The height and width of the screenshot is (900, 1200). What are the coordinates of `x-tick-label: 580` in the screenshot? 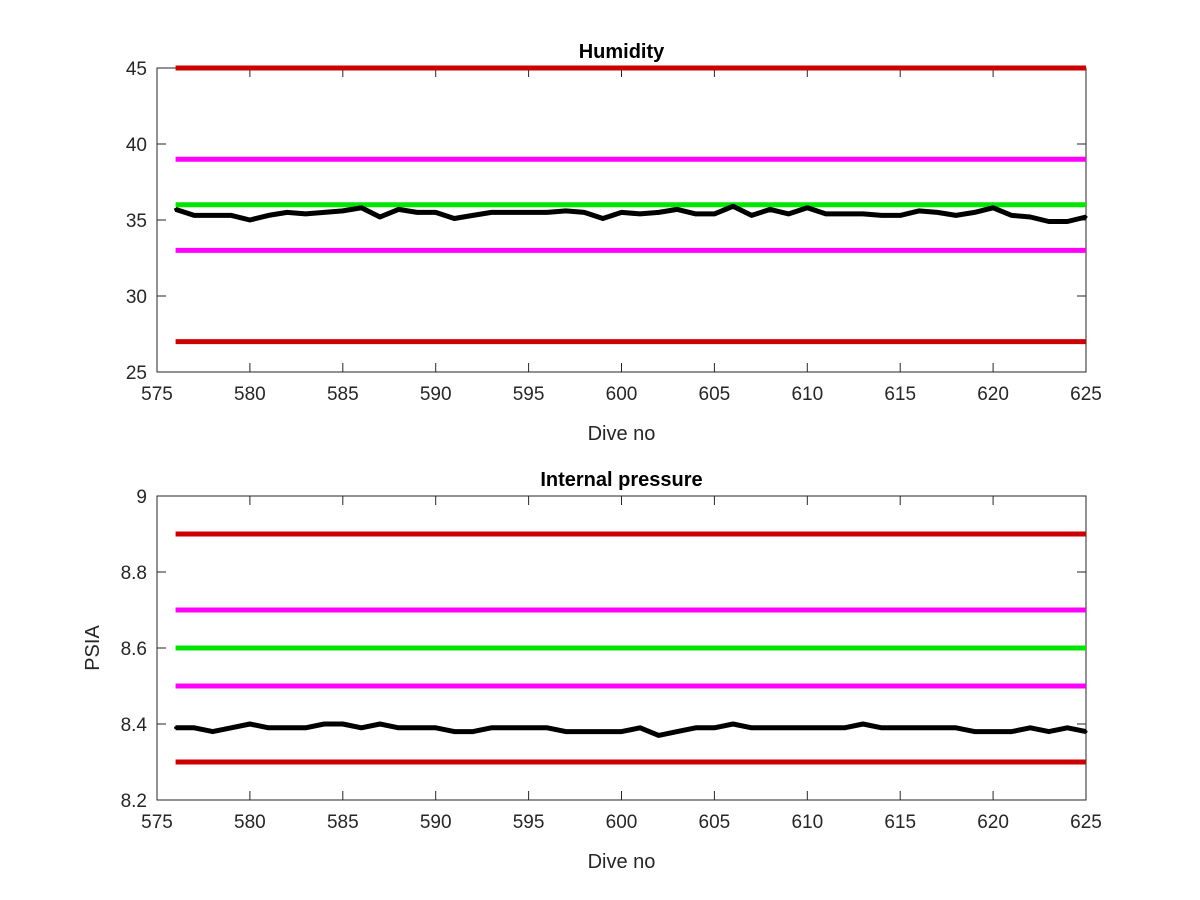 It's located at (250, 822).